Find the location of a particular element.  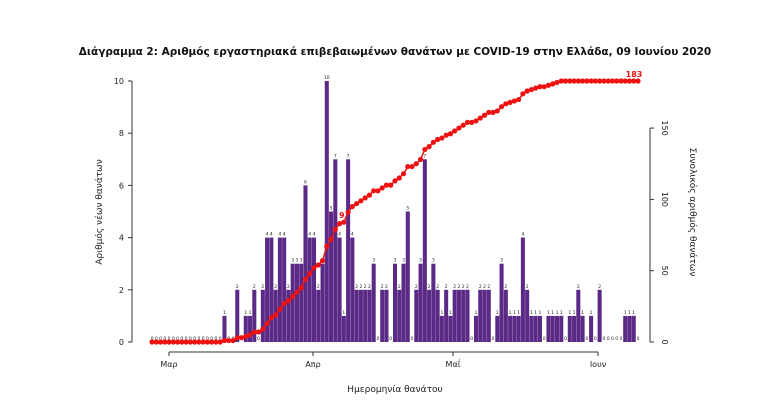

y2-tick-label: 100 is located at coordinates (664, 199).